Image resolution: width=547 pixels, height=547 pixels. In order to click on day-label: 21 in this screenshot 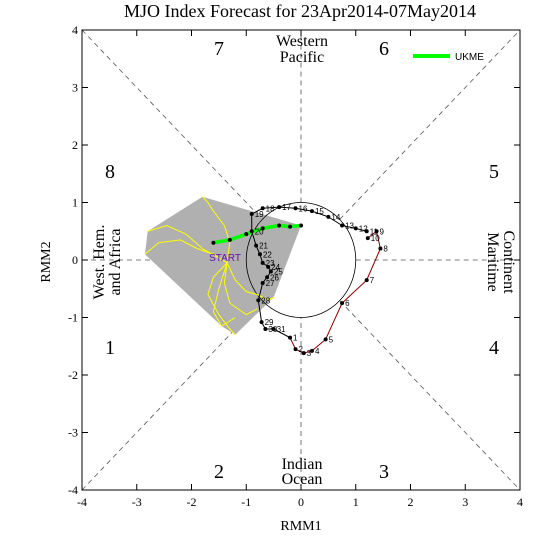, I will do `click(263, 246)`.